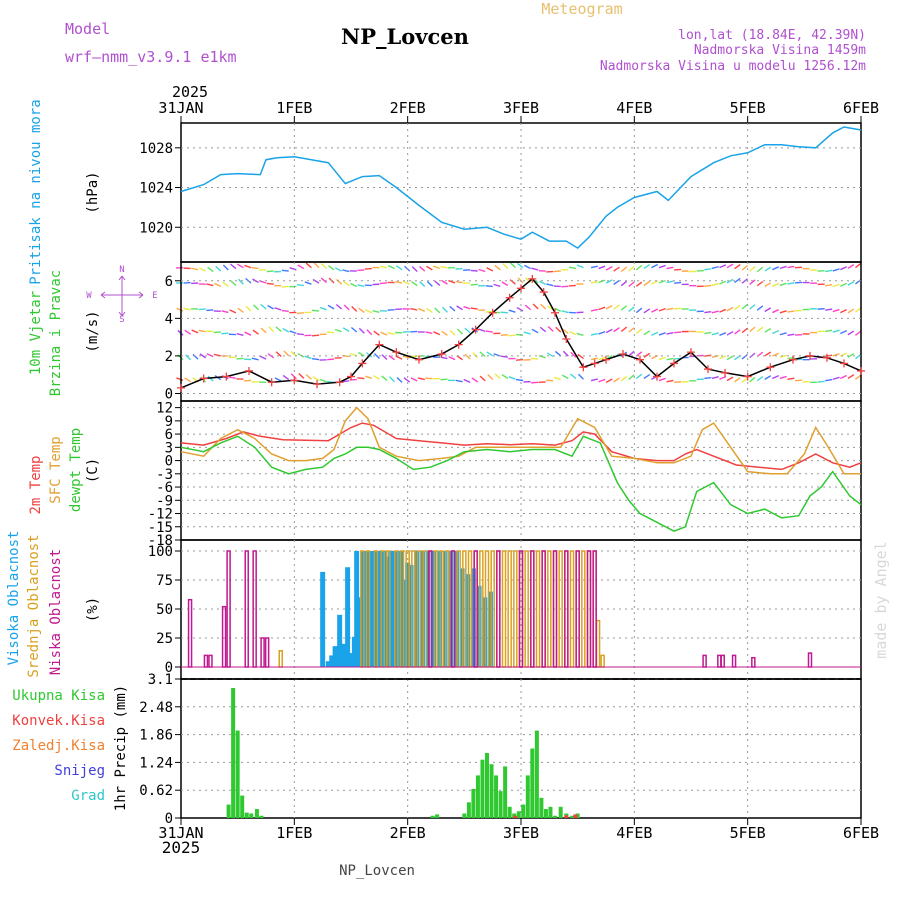  What do you see at coordinates (521, 833) in the screenshot?
I see `bottom-day-label: 3FEB` at bounding box center [521, 833].